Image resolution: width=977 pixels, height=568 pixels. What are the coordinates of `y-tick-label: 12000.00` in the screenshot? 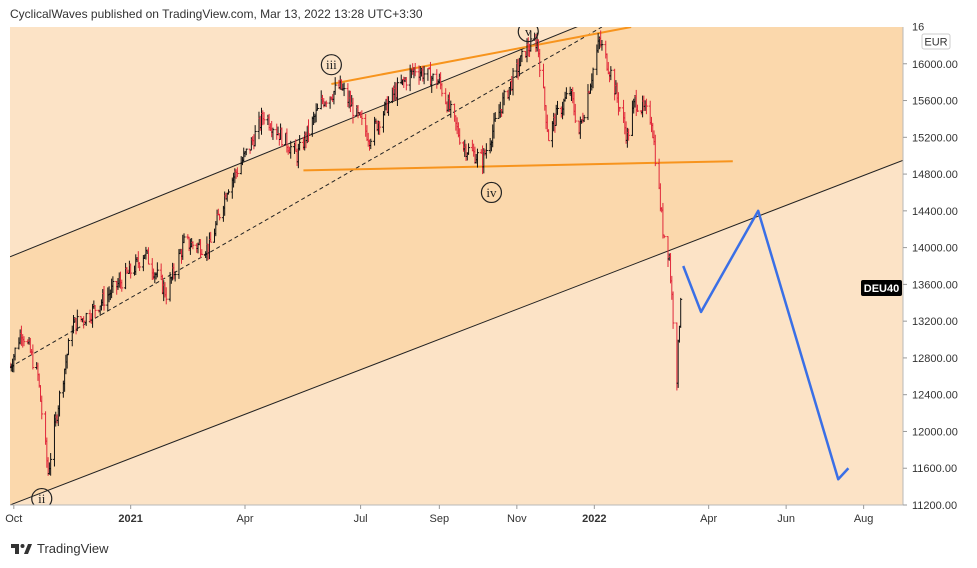 It's located at (935, 432).